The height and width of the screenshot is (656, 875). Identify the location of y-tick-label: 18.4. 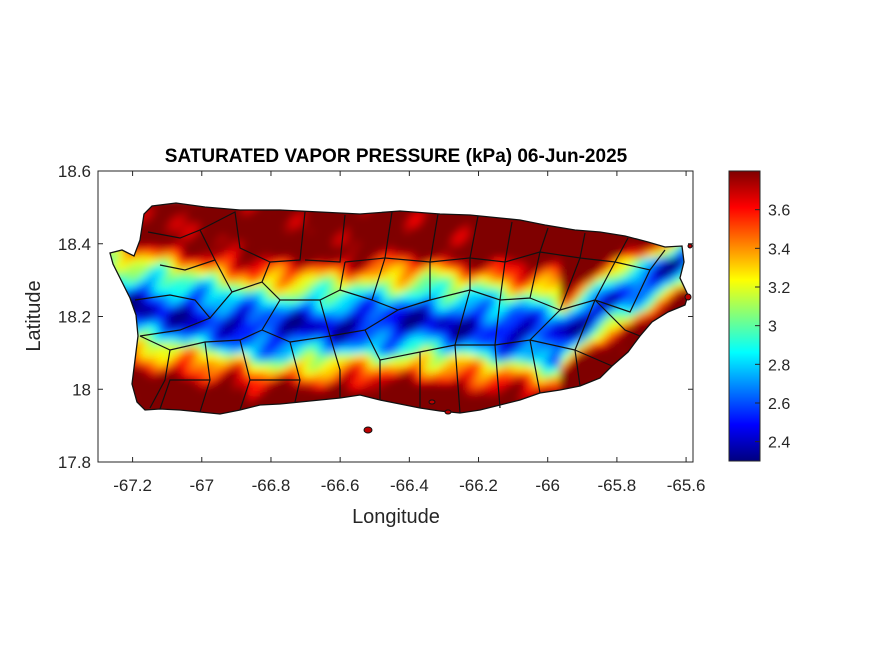
(74, 244).